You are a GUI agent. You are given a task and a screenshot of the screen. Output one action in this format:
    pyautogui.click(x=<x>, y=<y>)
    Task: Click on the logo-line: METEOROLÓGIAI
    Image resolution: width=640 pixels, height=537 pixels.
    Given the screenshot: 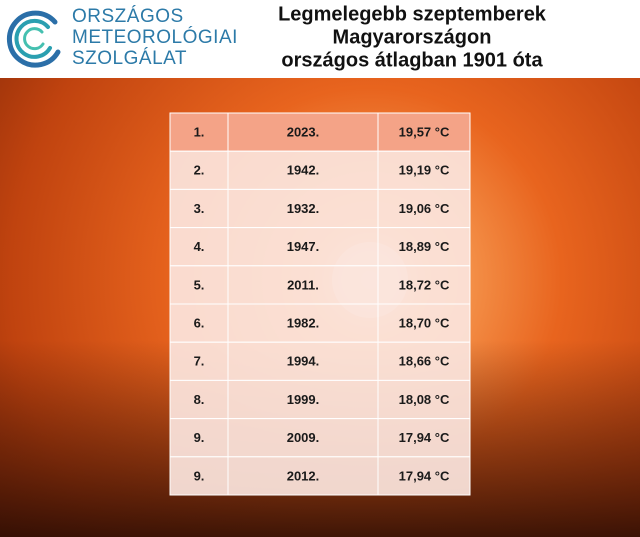 What is the action you would take?
    pyautogui.click(x=155, y=37)
    